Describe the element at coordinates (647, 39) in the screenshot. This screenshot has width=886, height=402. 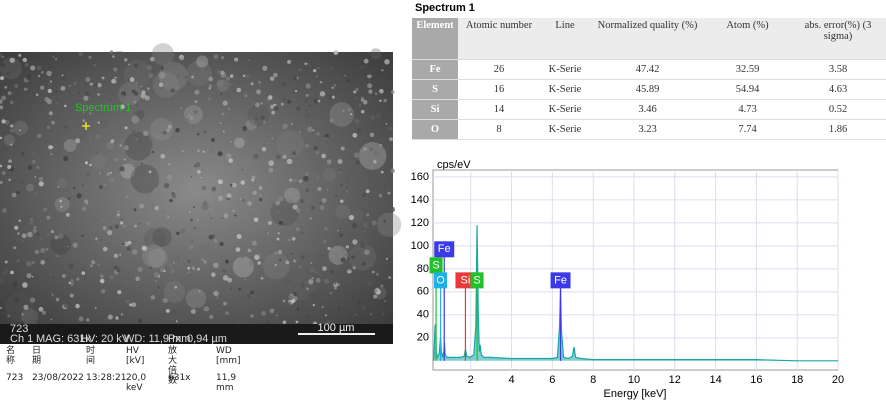
I see `table-header: Normalized quality (%)` at that location.